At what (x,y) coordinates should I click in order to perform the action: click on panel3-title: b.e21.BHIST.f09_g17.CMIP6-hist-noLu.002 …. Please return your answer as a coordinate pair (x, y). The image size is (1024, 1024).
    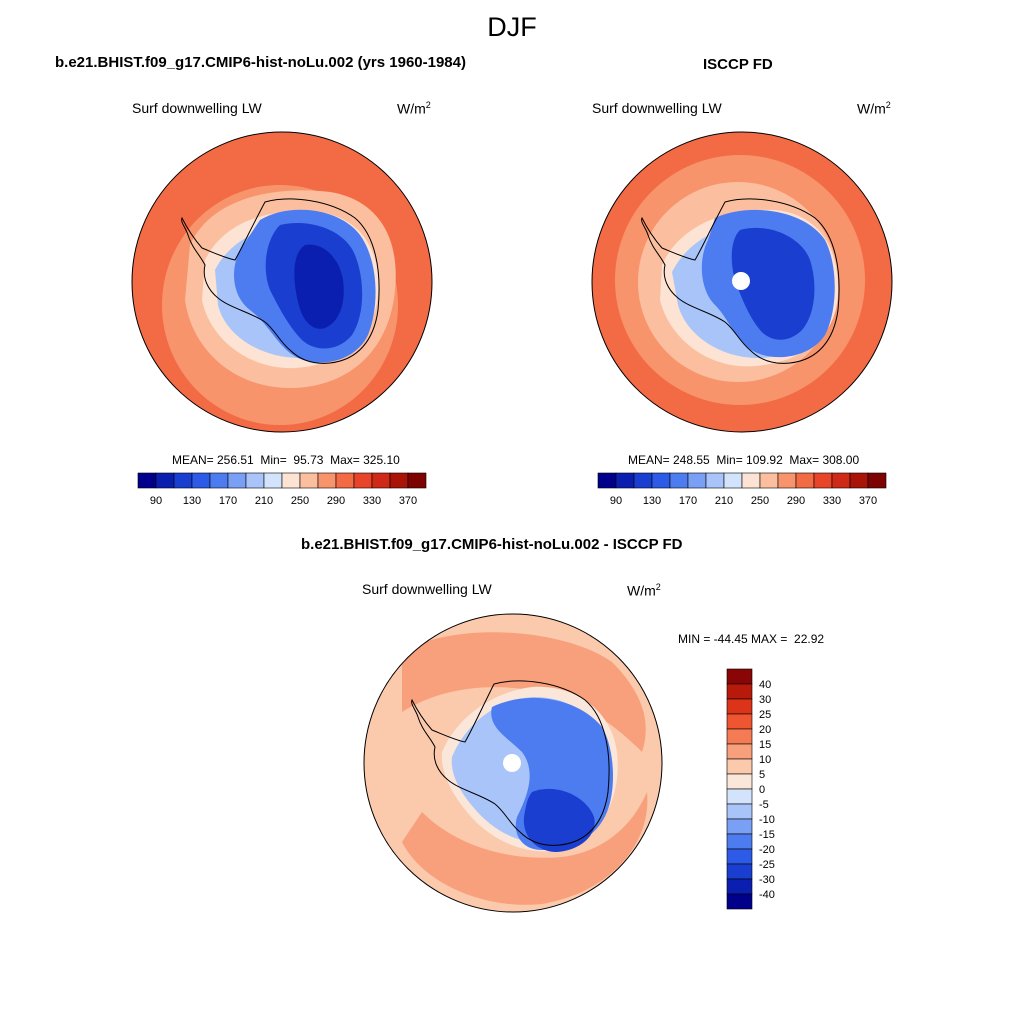
    Looking at the image, I should click on (492, 544).